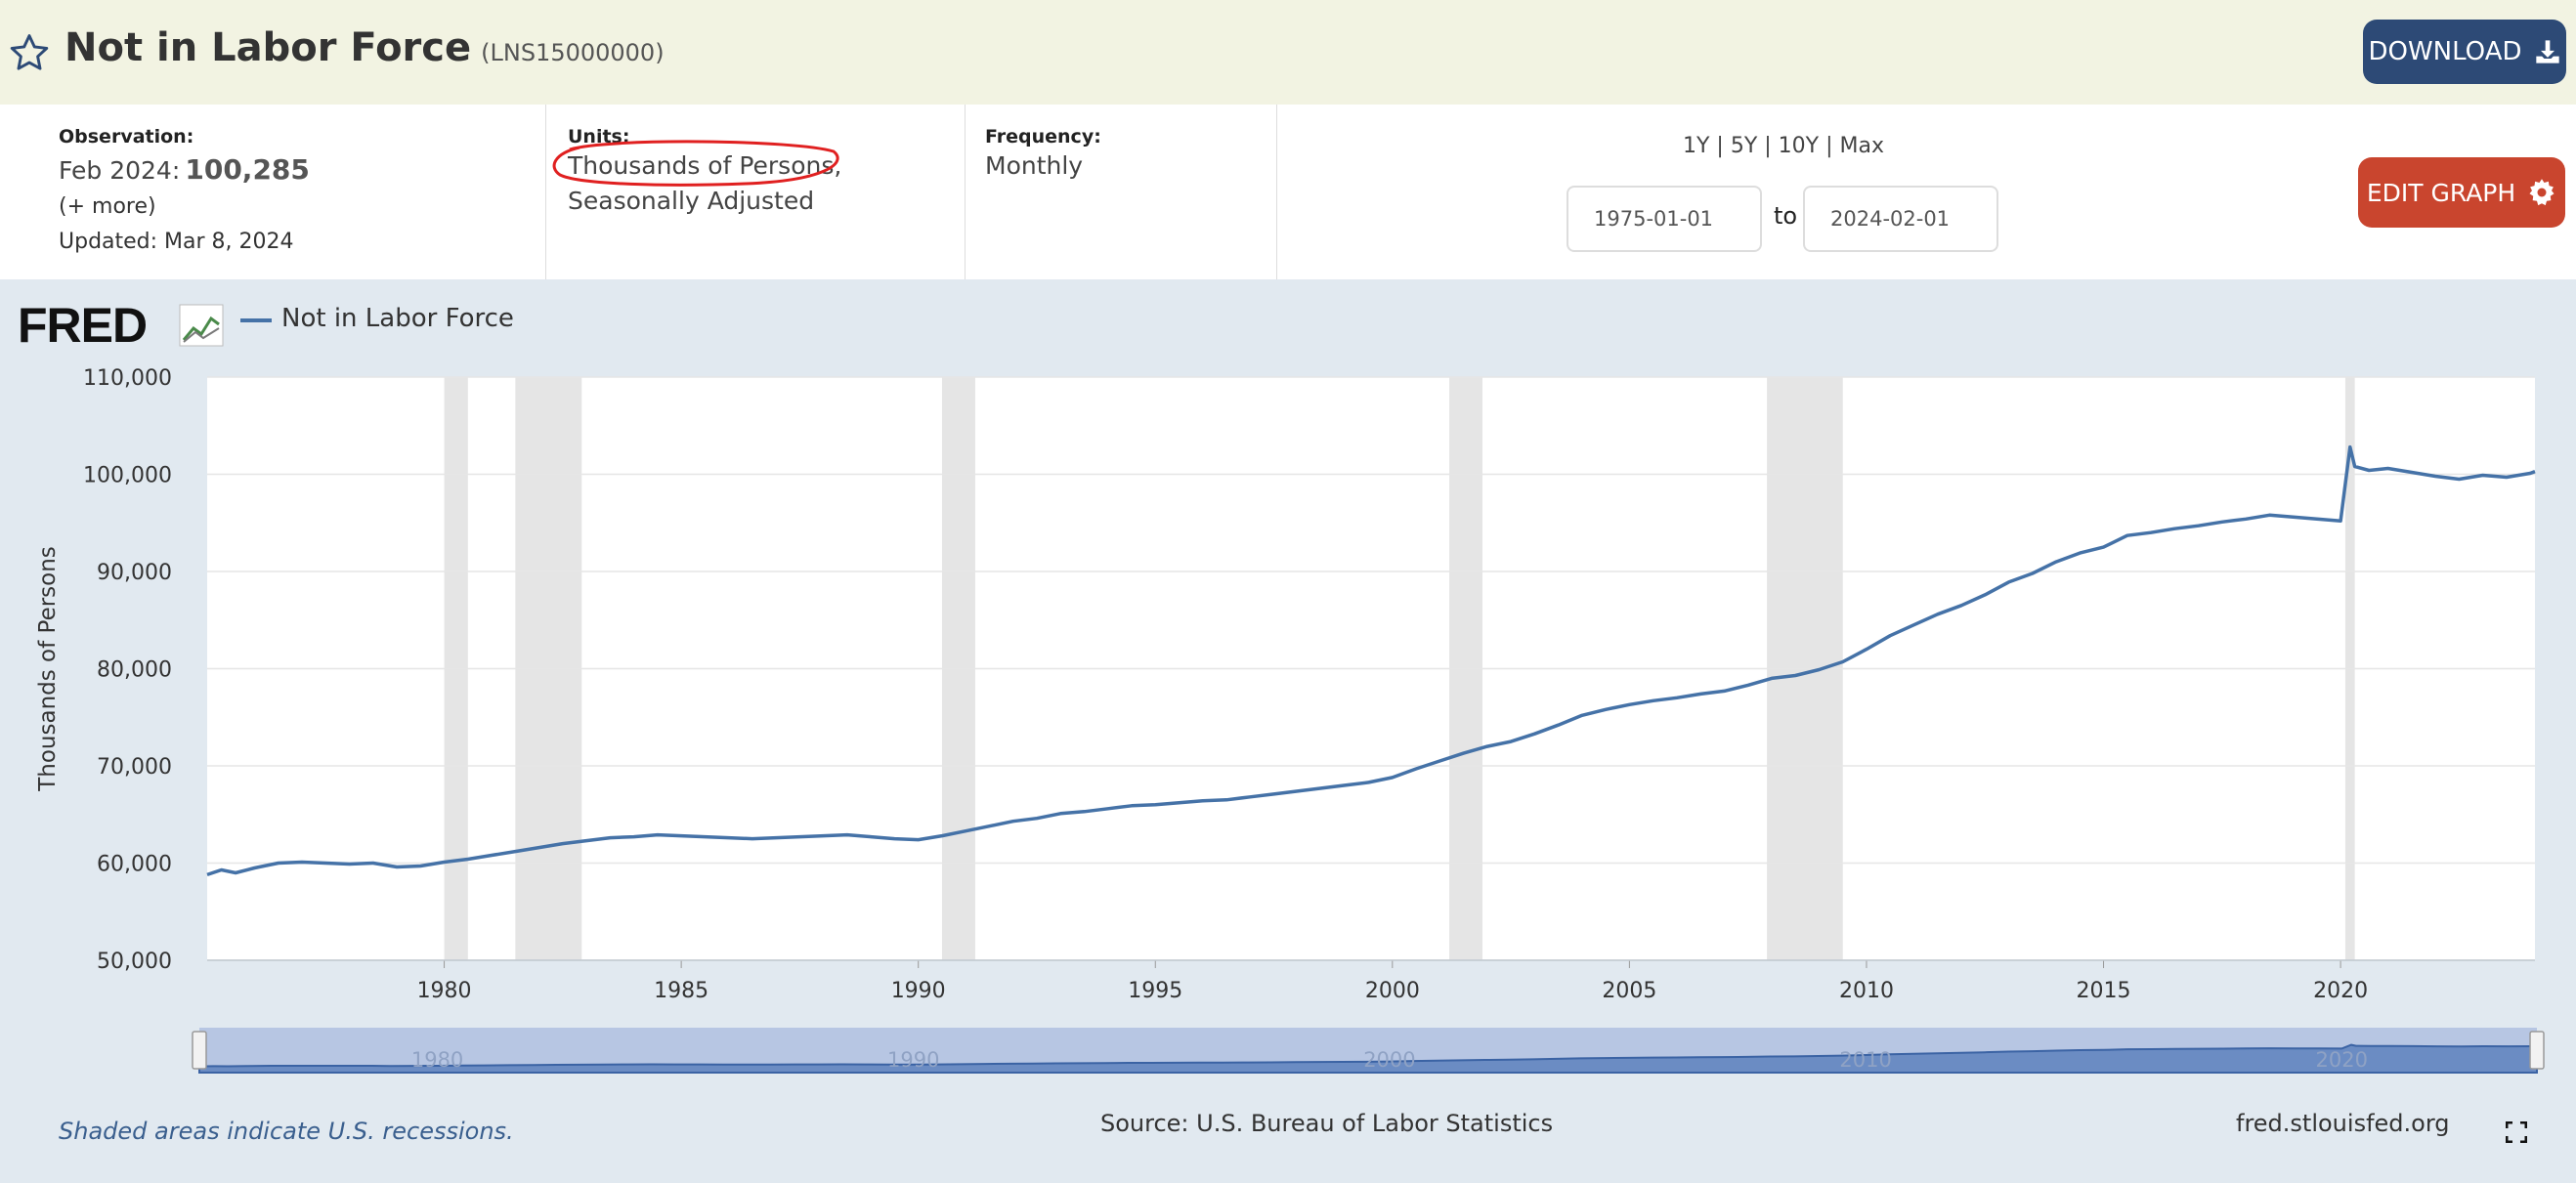 The image size is (2576, 1183). Describe the element at coordinates (1389, 1060) in the screenshot. I see `navigator-tick-label: 2000` at that location.